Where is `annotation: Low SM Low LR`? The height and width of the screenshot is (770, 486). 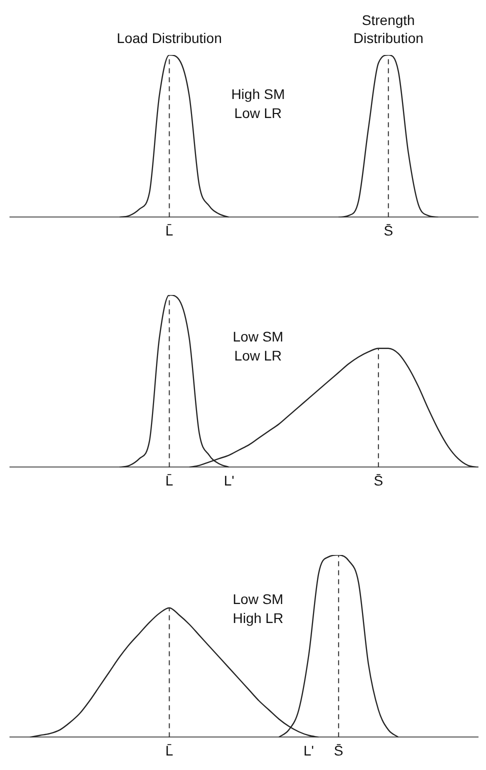 annotation: Low SM Low LR is located at coordinates (258, 346).